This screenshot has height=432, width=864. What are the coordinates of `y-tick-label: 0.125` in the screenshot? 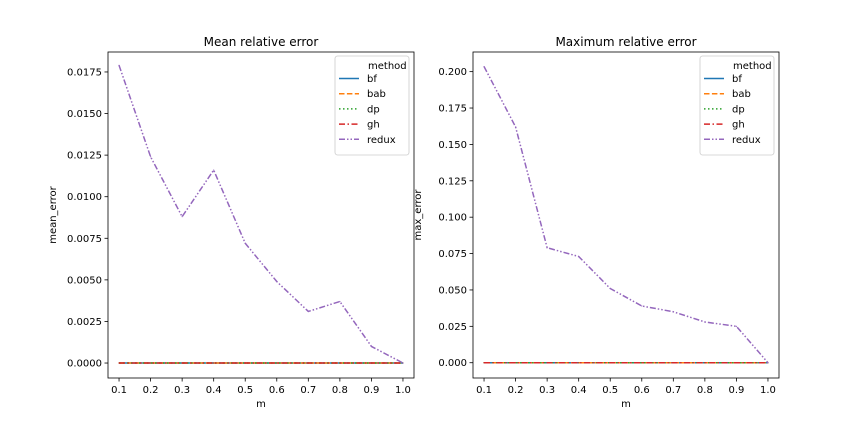 It's located at (452, 181).